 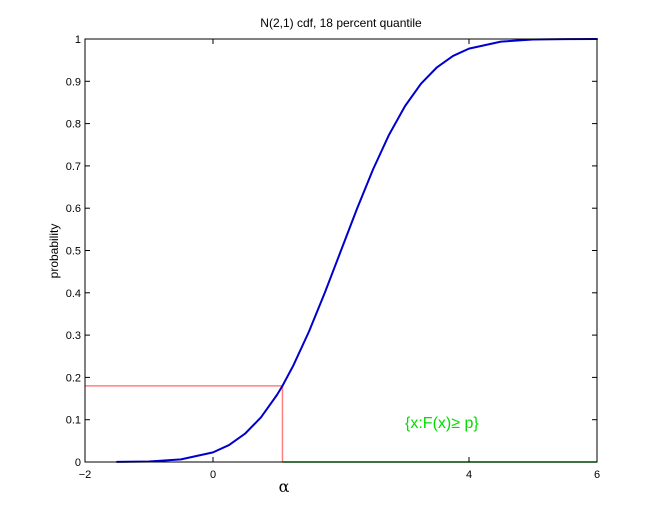 What do you see at coordinates (213, 475) in the screenshot?
I see `x-tick-label: 0` at bounding box center [213, 475].